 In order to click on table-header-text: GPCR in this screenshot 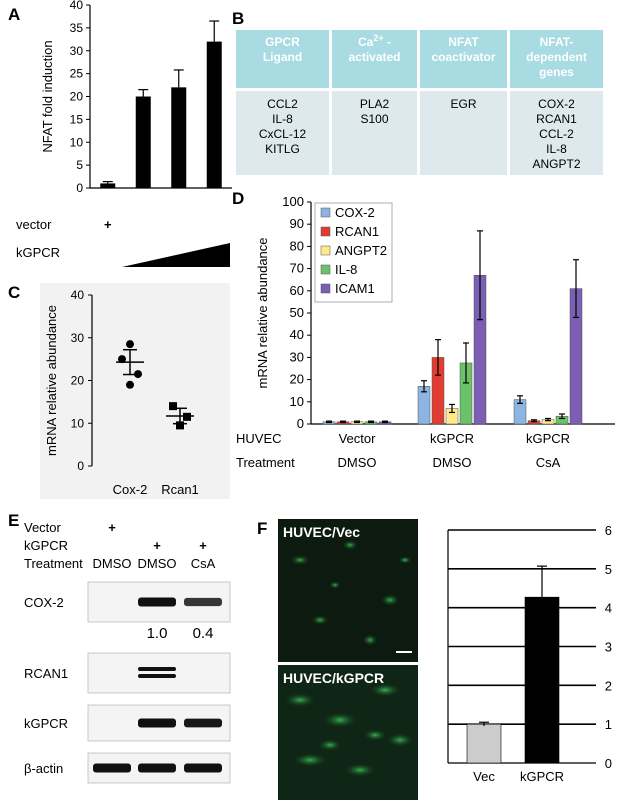, I will do `click(282, 42)`.